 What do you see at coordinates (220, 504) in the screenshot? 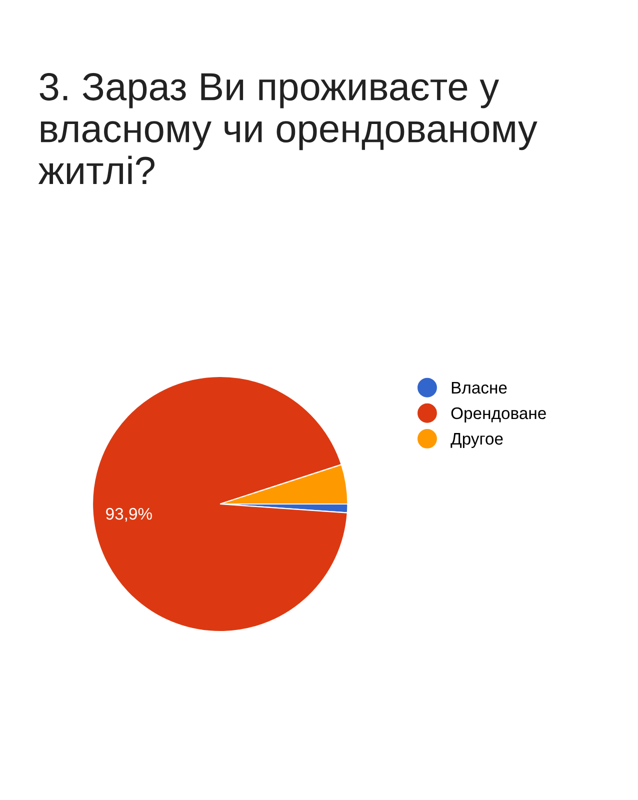
I see `pie-slice` at bounding box center [220, 504].